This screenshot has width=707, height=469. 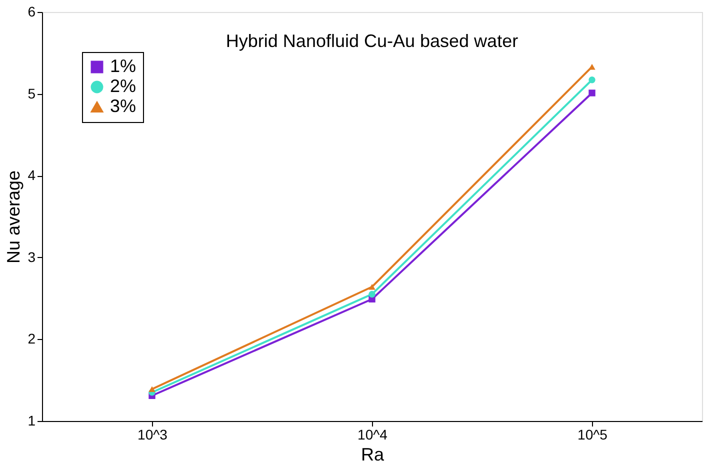 What do you see at coordinates (32, 420) in the screenshot?
I see `y-tick-label: 1` at bounding box center [32, 420].